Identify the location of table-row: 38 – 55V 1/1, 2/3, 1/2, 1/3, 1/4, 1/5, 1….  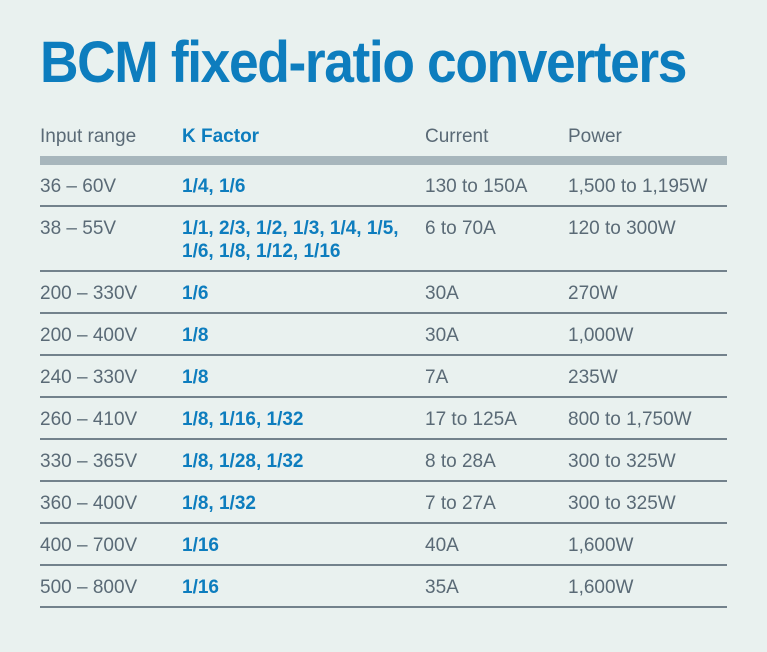
(383, 239).